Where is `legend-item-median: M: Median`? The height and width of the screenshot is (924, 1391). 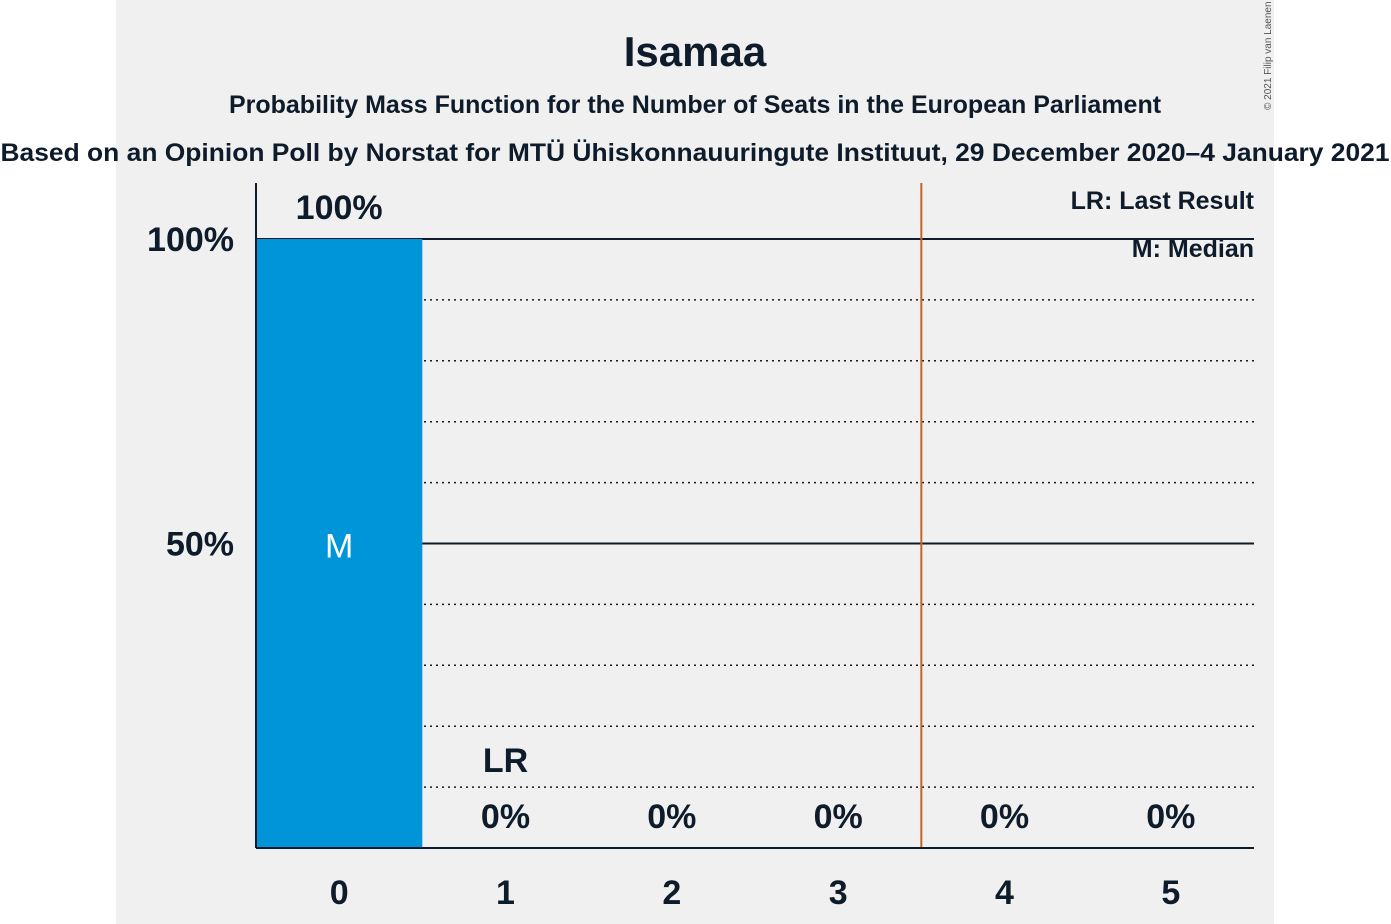 legend-item-median: M: Median is located at coordinates (1193, 249).